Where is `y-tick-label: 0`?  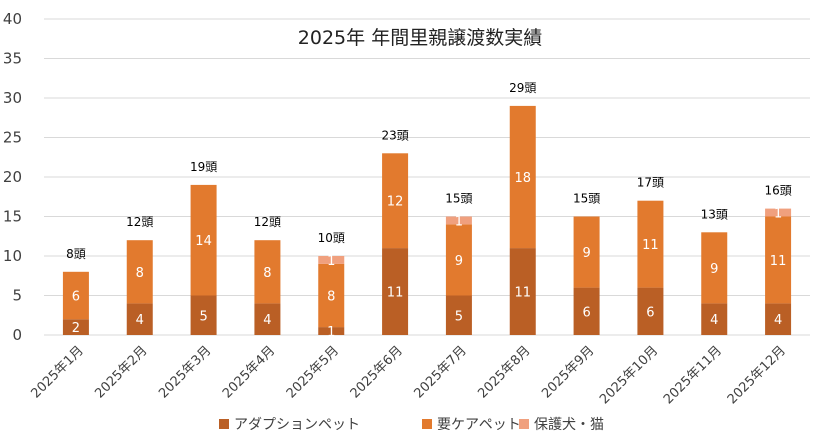 y-tick-label: 0 is located at coordinates (17, 335).